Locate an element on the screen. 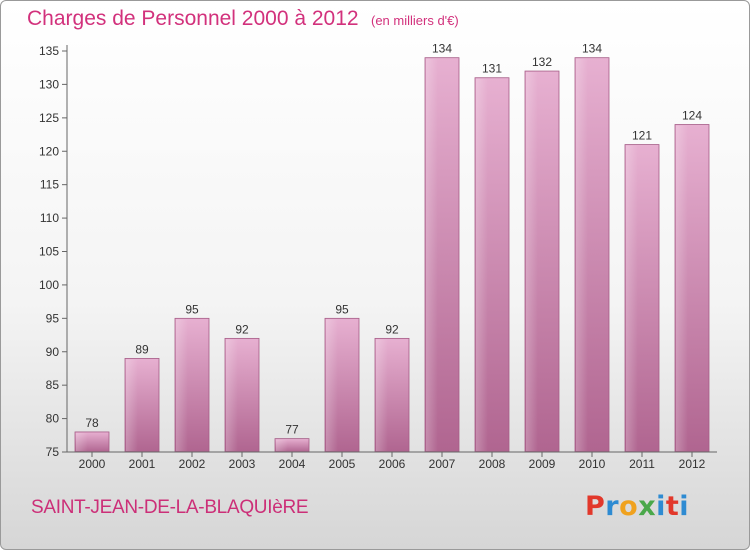  y-tick-label: 95 is located at coordinates (53, 318).